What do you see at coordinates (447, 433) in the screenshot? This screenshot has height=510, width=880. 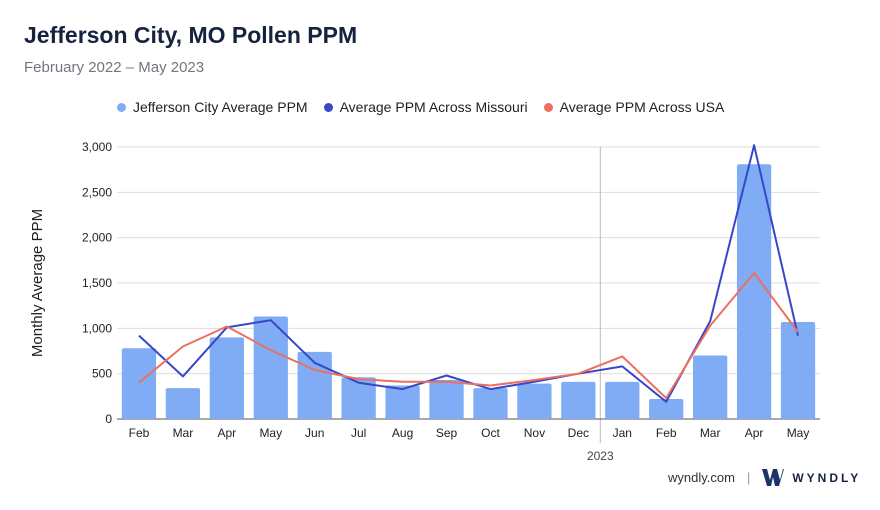 I see `x-tick-label: Sep` at bounding box center [447, 433].